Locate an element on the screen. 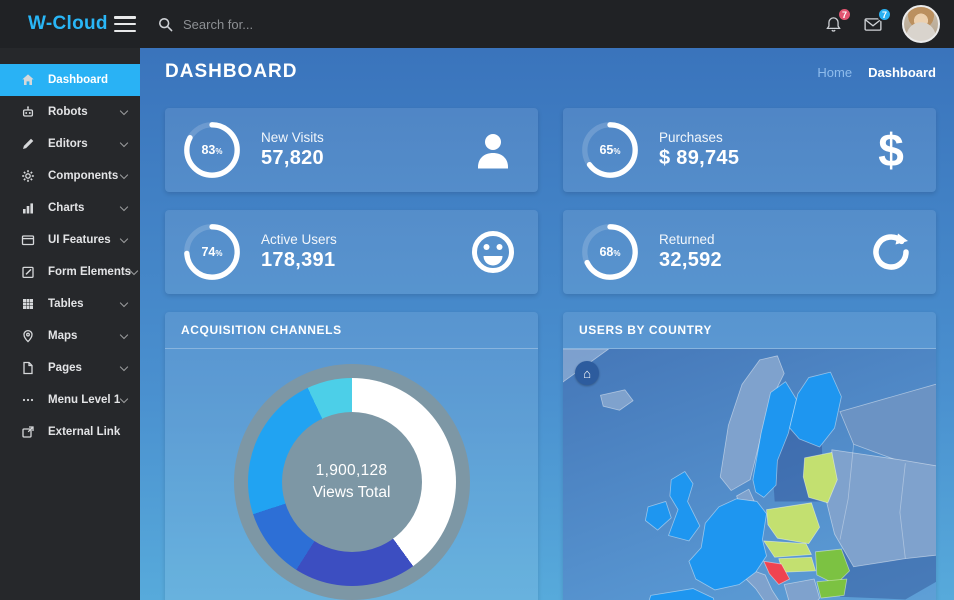 The width and height of the screenshot is (954, 600). window-icon is located at coordinates (28, 240).